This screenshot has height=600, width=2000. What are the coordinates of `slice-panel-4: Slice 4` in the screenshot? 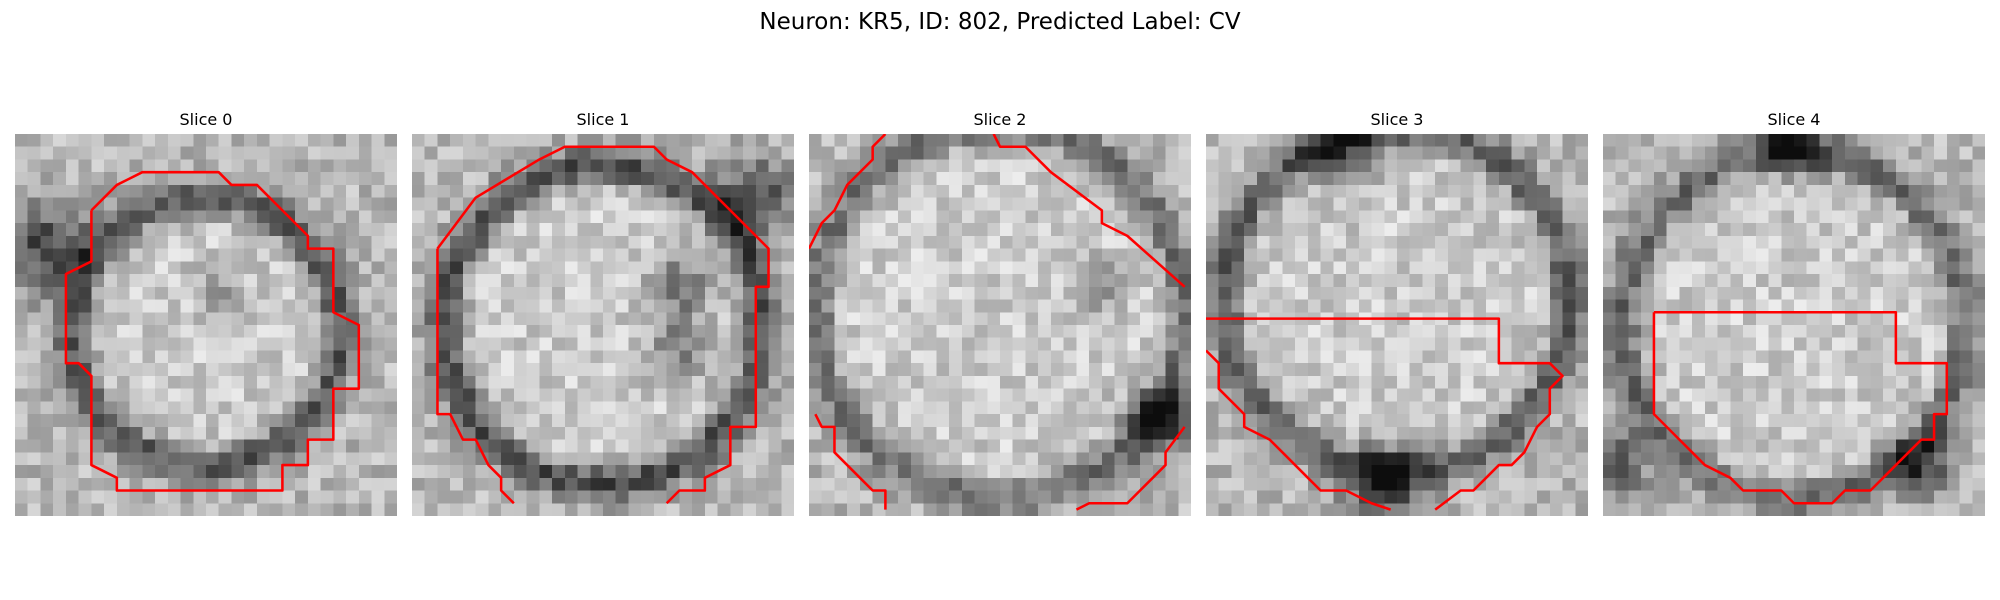 It's located at (1794, 315).